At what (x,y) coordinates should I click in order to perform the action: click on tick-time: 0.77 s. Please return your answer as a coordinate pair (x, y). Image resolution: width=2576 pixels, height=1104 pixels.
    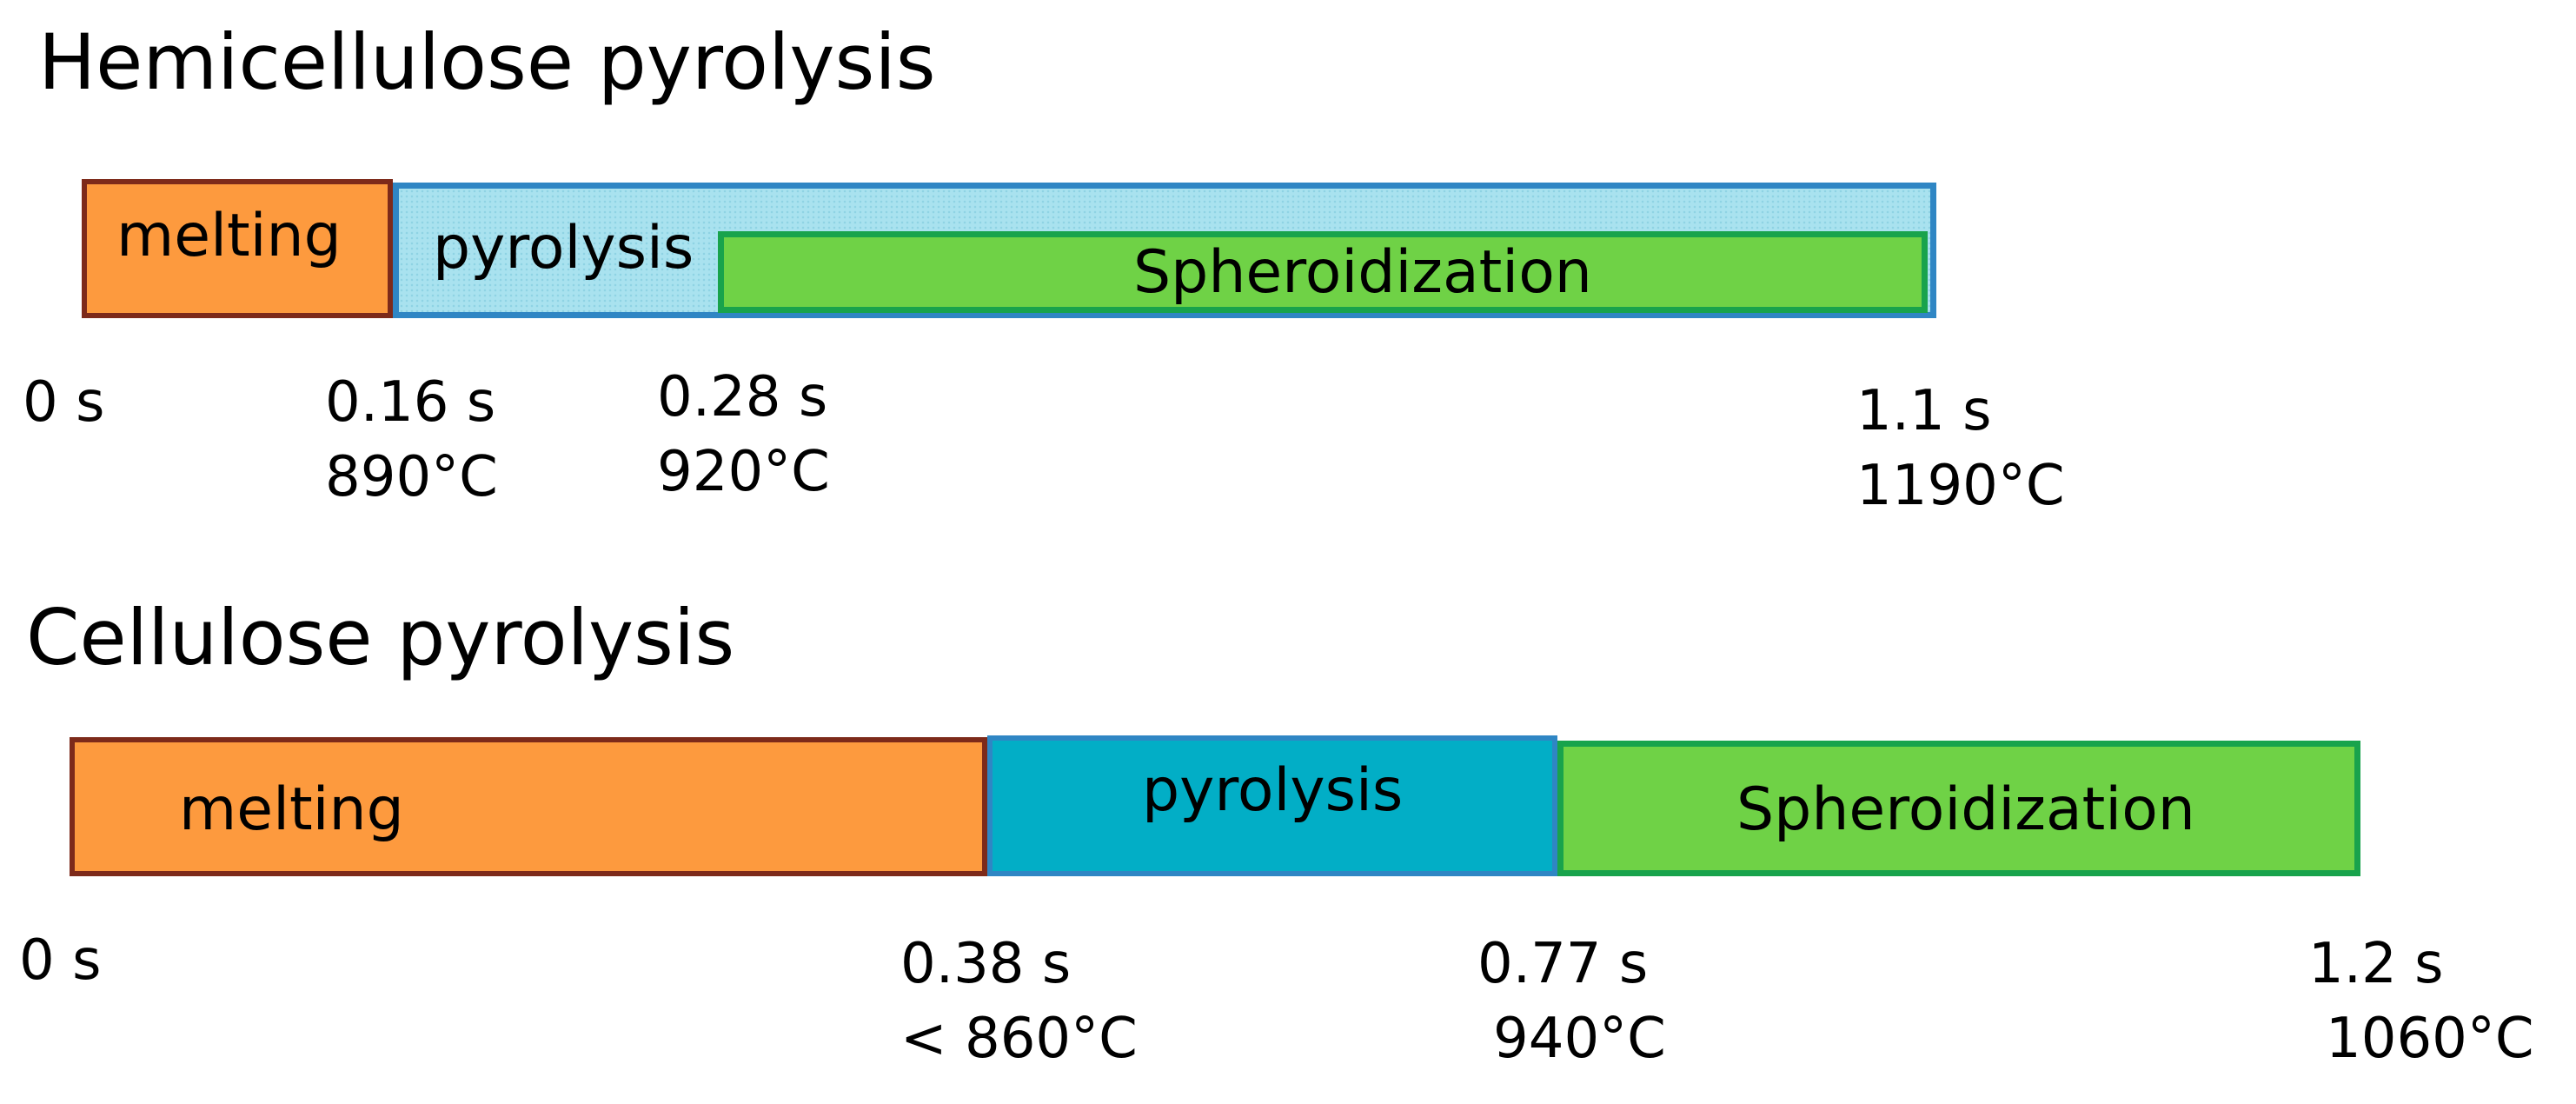
    Looking at the image, I should click on (1563, 964).